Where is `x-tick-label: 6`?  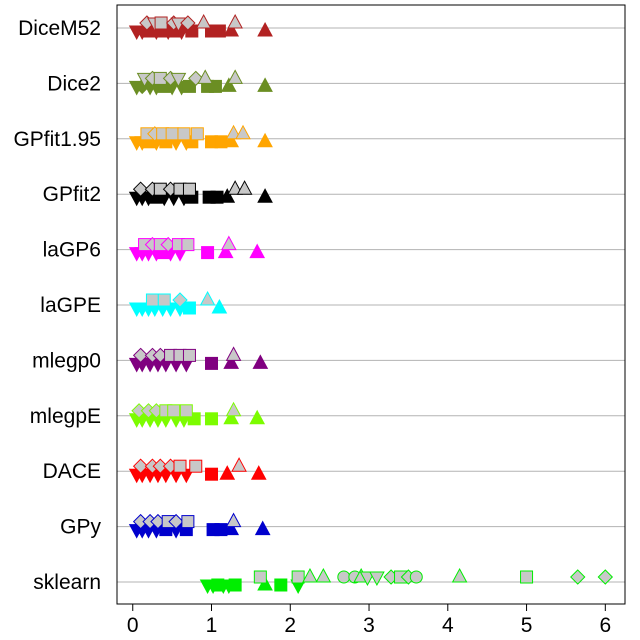 x-tick-label: 6 is located at coordinates (605, 625).